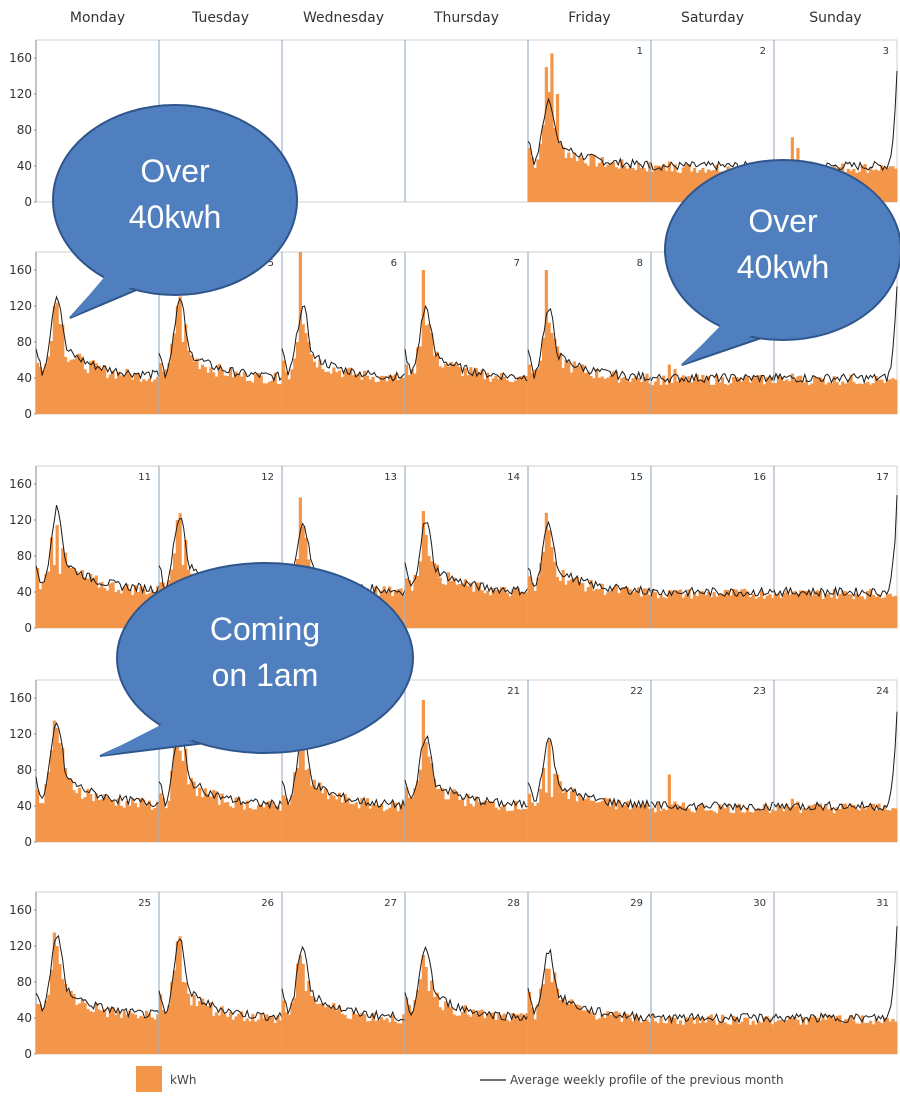 The height and width of the screenshot is (1101, 900). What do you see at coordinates (782, 250) in the screenshot?
I see `callout-body` at bounding box center [782, 250].